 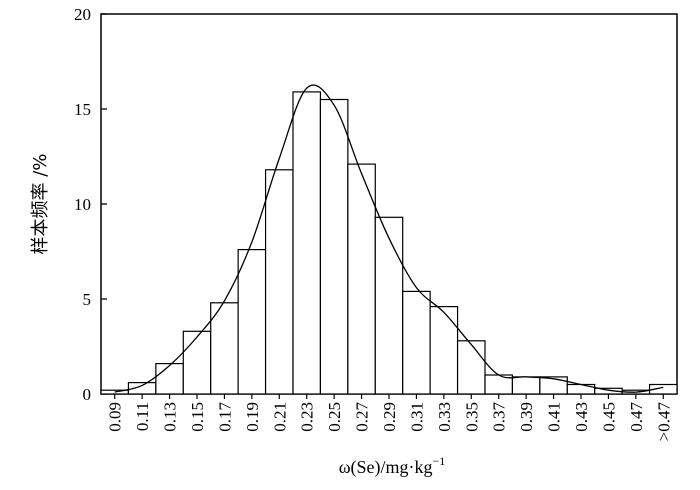 What do you see at coordinates (82, 14) in the screenshot?
I see `y-tick-label: 20` at bounding box center [82, 14].